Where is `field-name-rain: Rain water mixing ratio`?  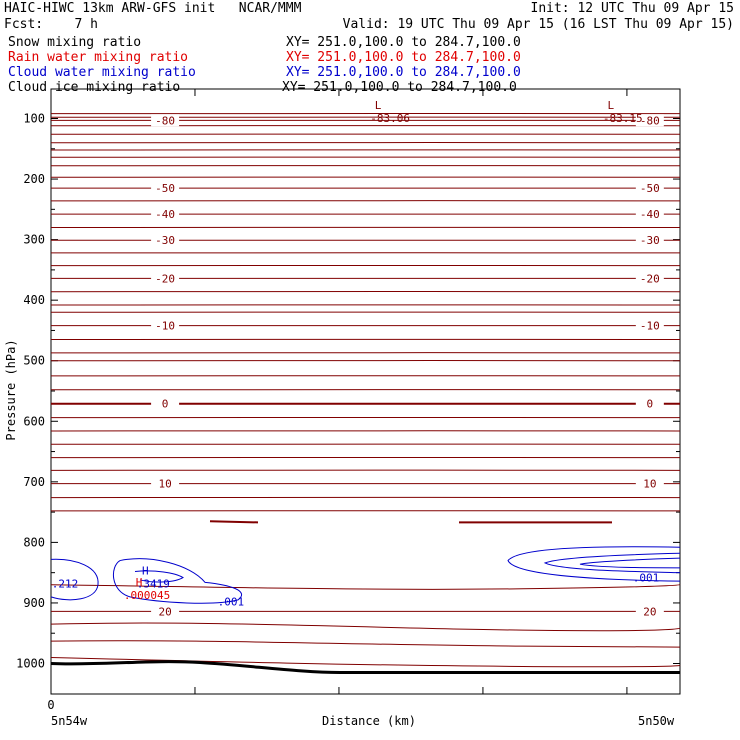 field-name-rain: Rain water mixing ratio is located at coordinates (98, 57).